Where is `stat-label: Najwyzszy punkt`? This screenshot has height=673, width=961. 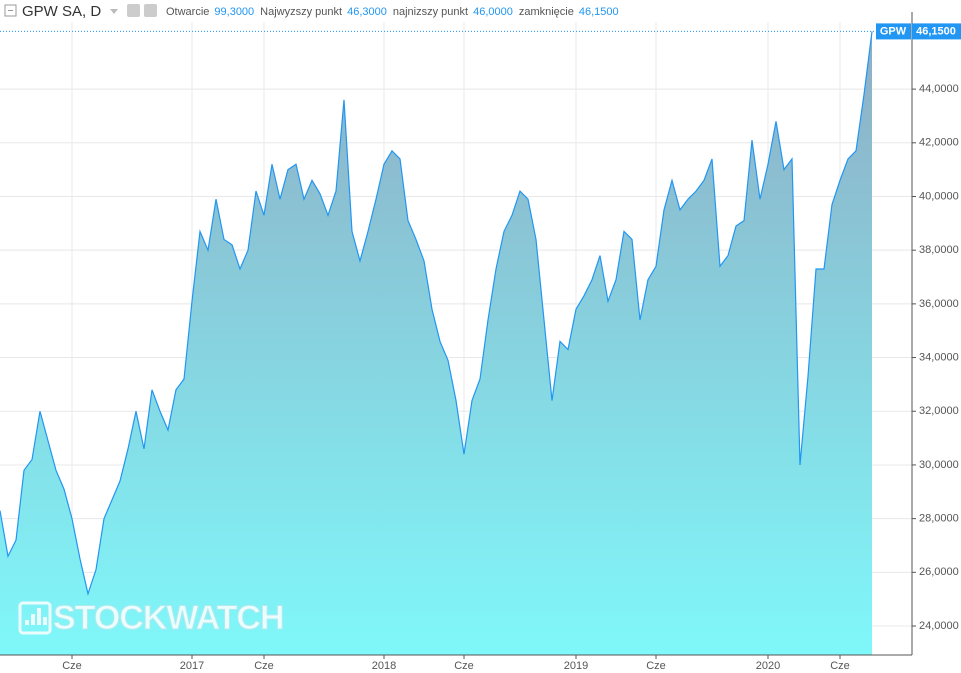 stat-label: Najwyzszy punkt is located at coordinates (301, 12).